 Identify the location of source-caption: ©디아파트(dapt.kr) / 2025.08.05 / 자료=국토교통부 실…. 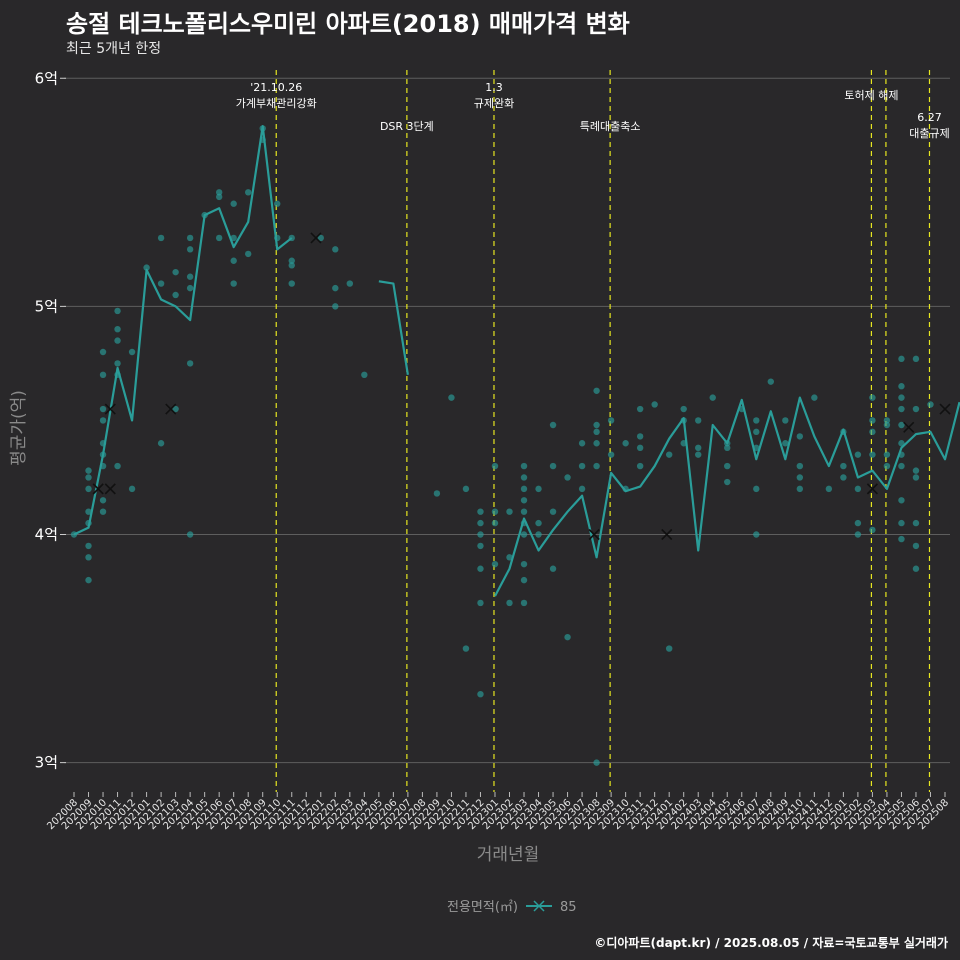
(771, 943).